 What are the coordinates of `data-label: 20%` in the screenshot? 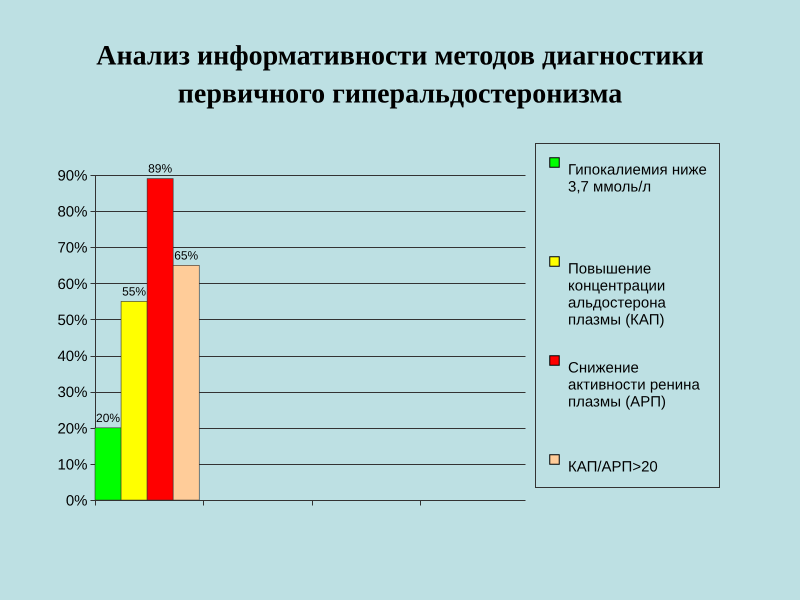 It's located at (108, 417).